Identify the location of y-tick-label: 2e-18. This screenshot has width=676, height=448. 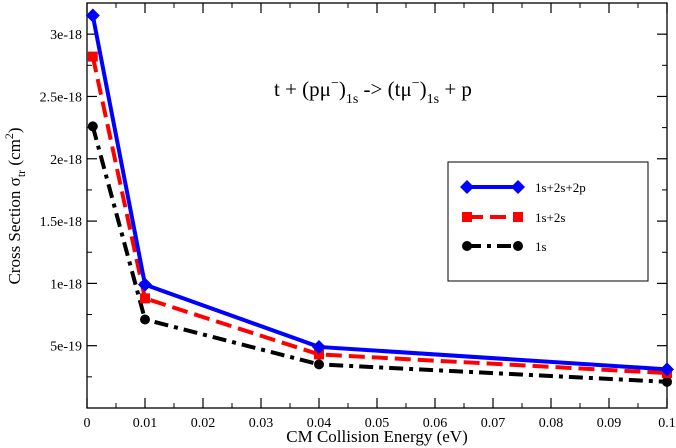
(66, 160).